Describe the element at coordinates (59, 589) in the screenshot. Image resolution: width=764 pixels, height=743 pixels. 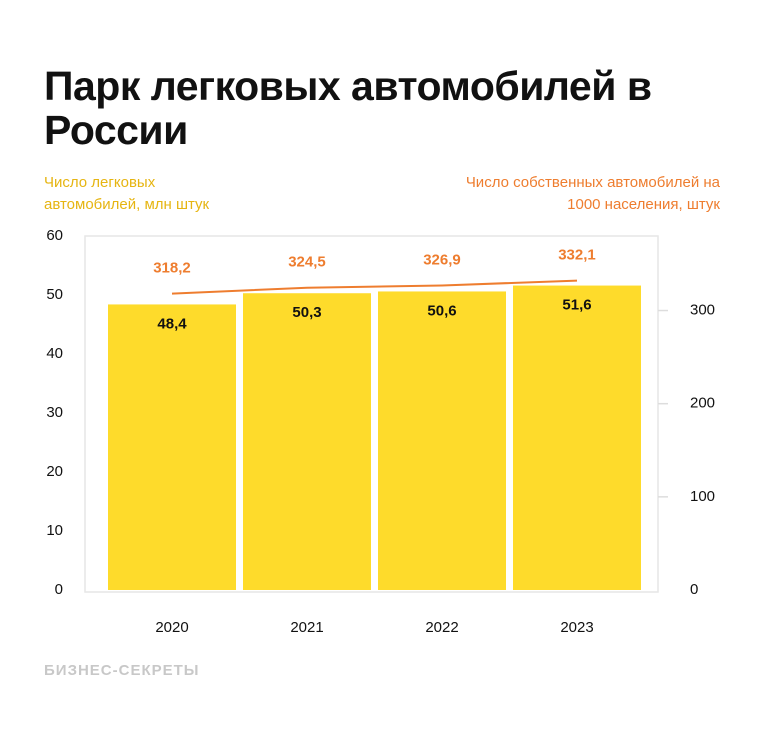
I see `y-tick-label: 0` at that location.